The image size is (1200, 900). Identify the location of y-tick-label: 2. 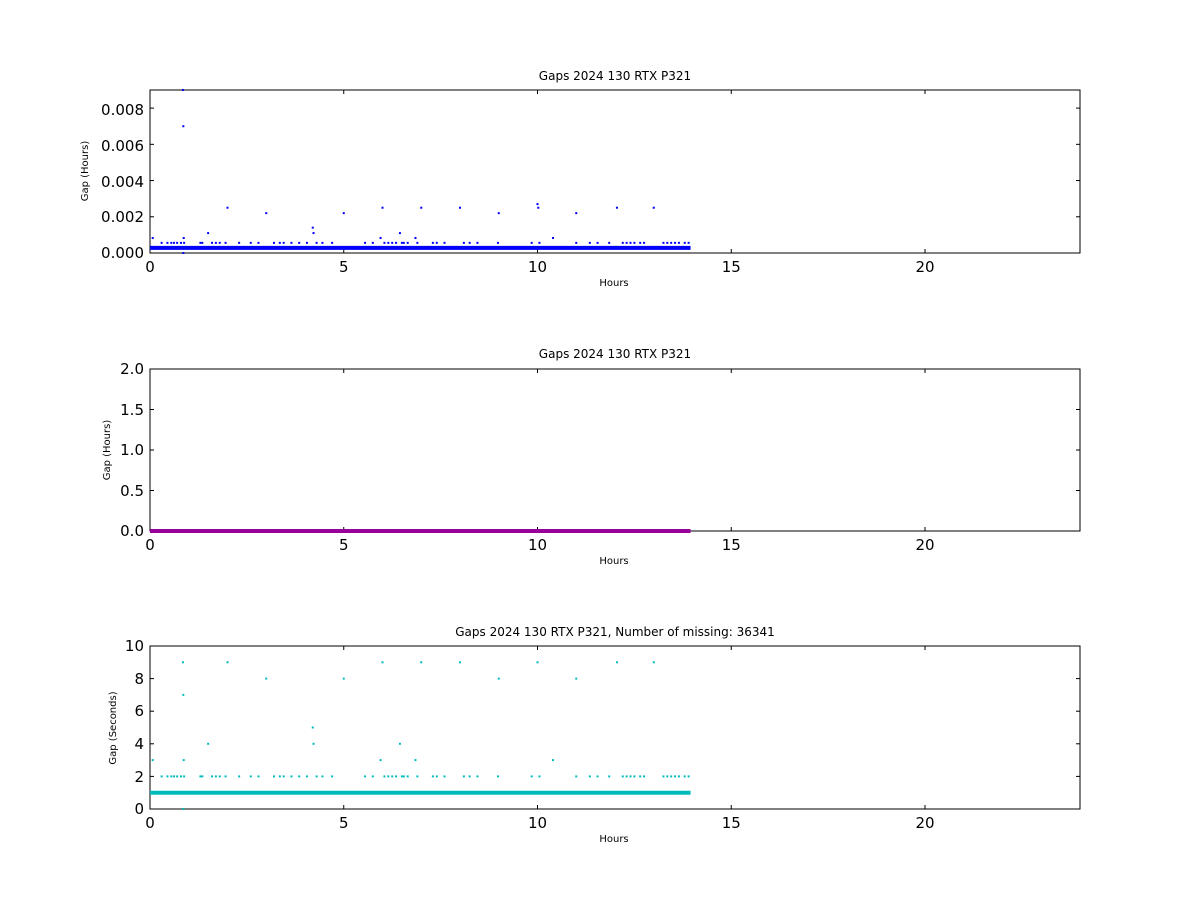
(139, 777).